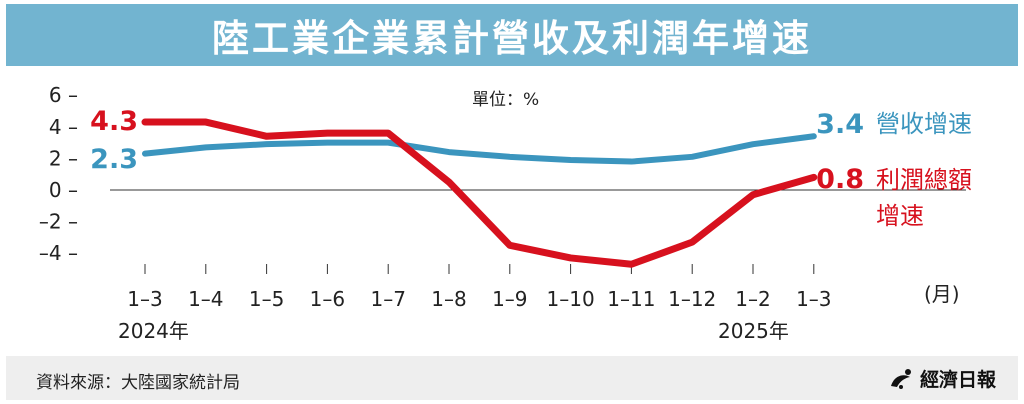 The image size is (1024, 404). I want to click on x-tick-label: 1–11, so click(631, 299).